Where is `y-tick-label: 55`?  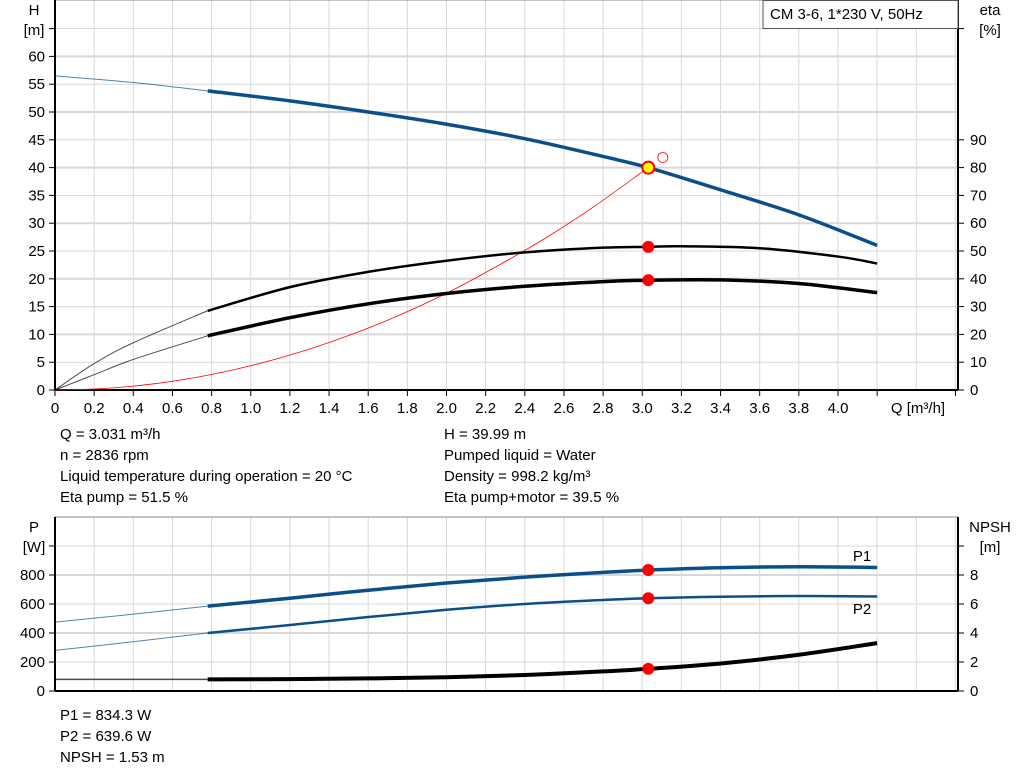 y-tick-label: 55 is located at coordinates (36, 84).